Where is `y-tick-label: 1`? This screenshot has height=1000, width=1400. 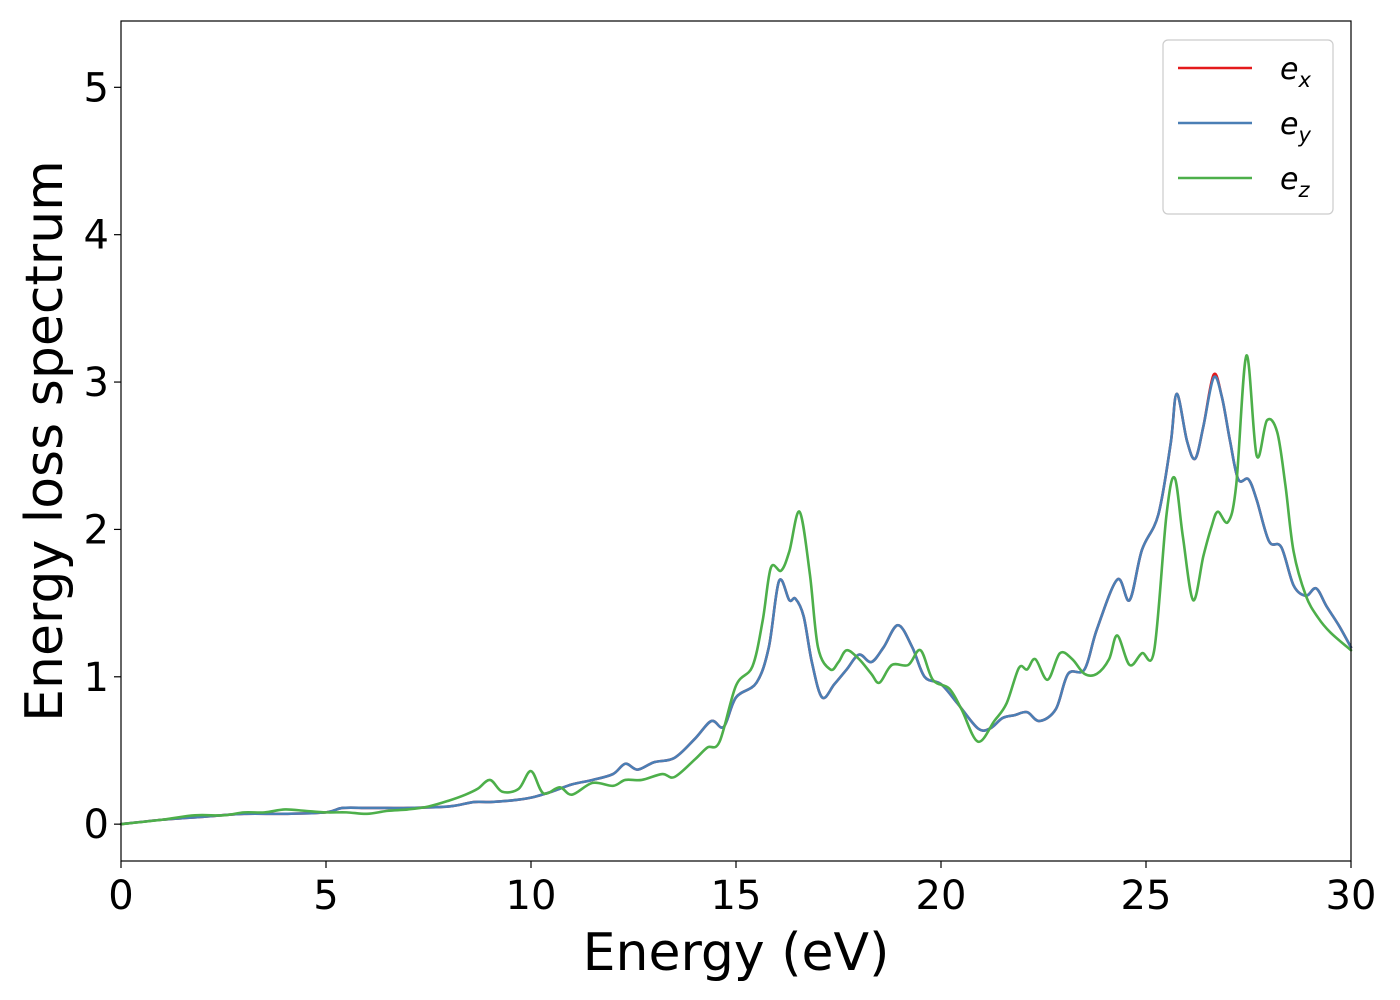 y-tick-label: 1 is located at coordinates (96, 678).